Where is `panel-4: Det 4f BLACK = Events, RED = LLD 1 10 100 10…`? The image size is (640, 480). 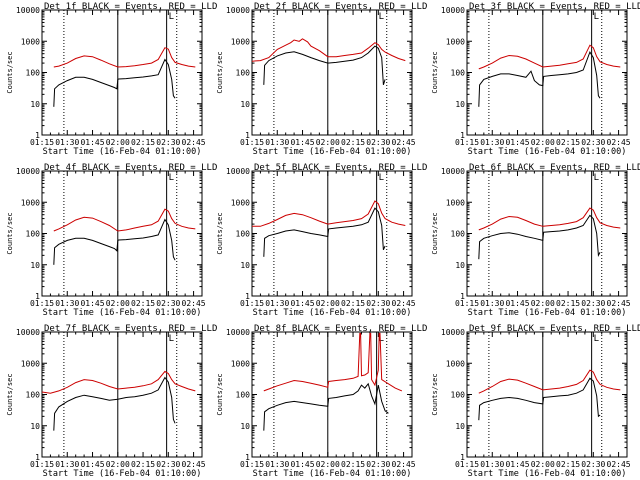 panel-4: Det 4f BLACK = Events, RED = LLD 1 10 100 10… is located at coordinates (111, 240).